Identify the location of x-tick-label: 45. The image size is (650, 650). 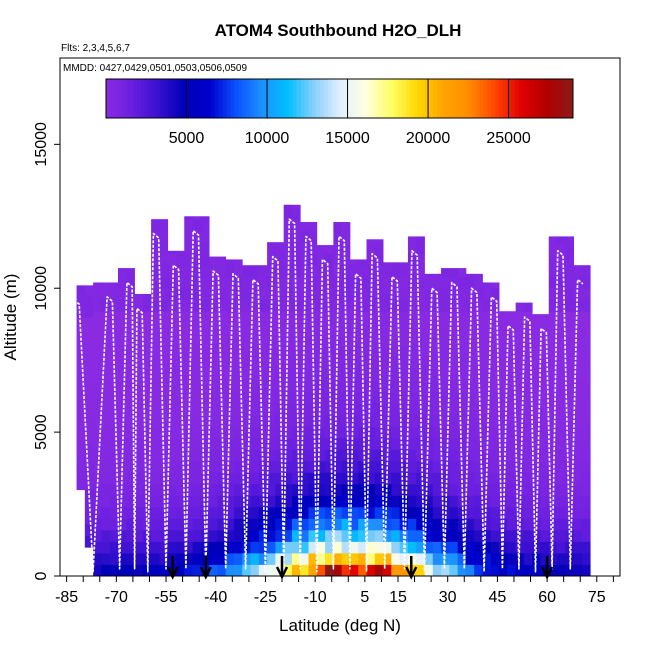
(497, 597).